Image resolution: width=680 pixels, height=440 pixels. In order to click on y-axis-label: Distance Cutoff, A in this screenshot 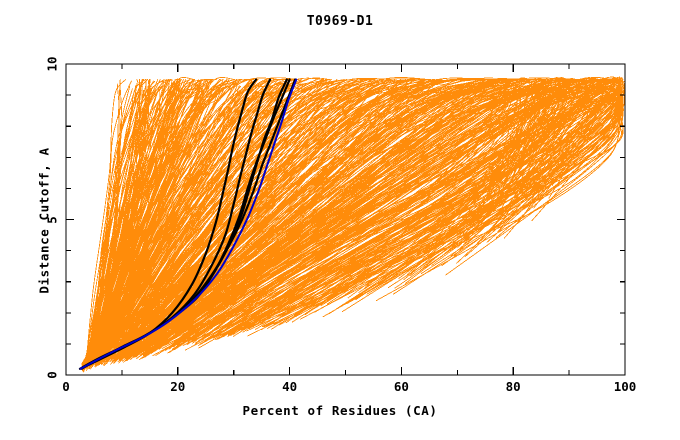, I will do `click(44, 220)`.